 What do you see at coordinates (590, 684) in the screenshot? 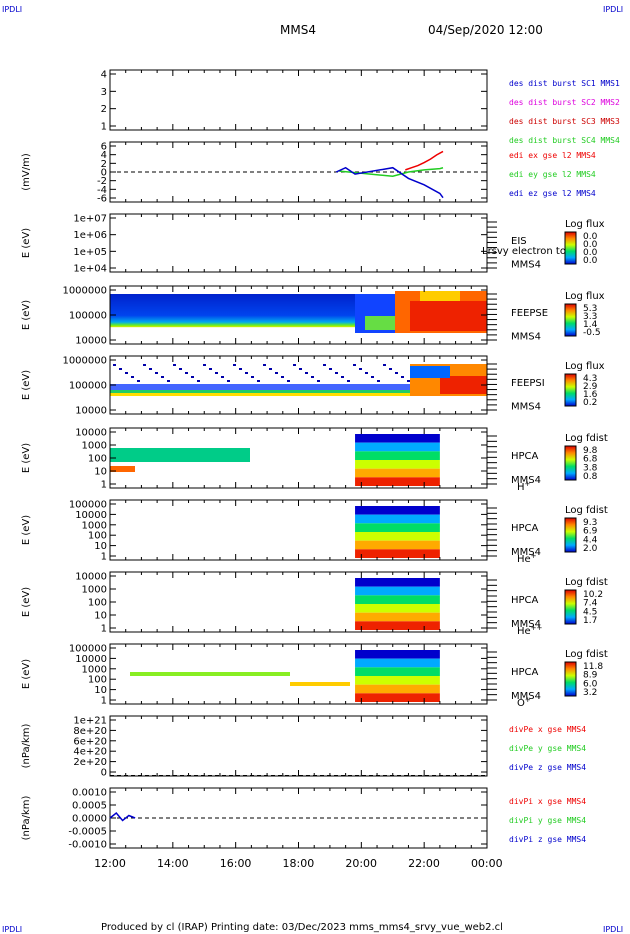
I see `colorbar-tick-label: 6.0` at bounding box center [590, 684].